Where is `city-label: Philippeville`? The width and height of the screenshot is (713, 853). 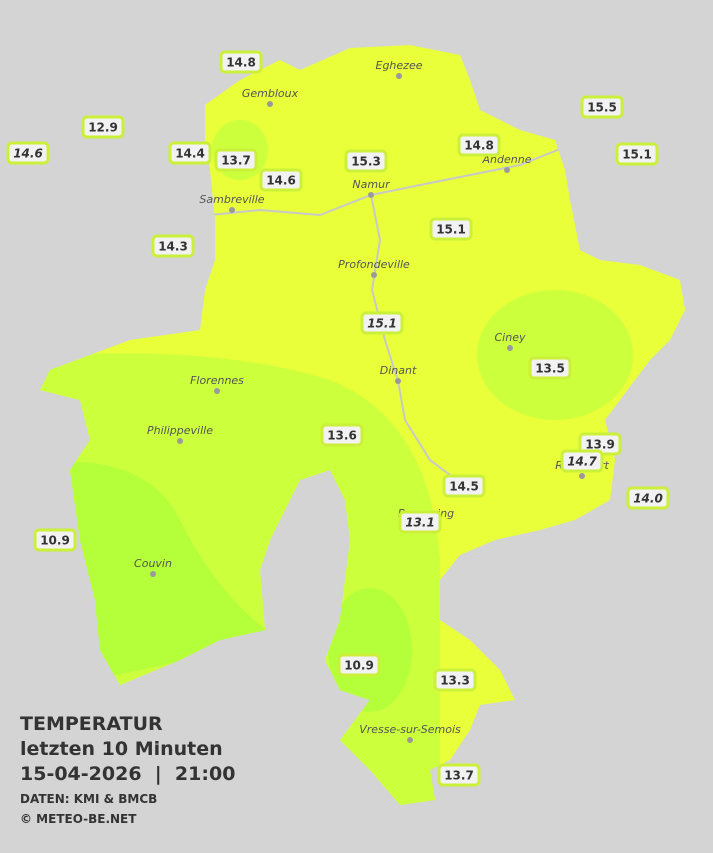 city-label: Philippeville is located at coordinates (180, 430).